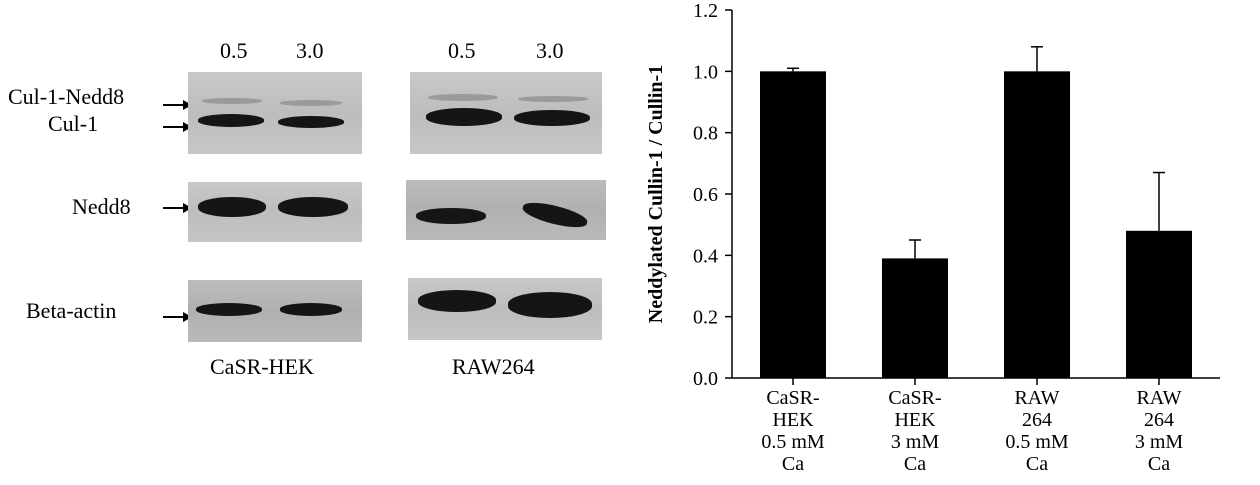 The width and height of the screenshot is (1260, 485). Describe the element at coordinates (71, 310) in the screenshot. I see `row-label-beta-actin: Beta-actin` at that location.